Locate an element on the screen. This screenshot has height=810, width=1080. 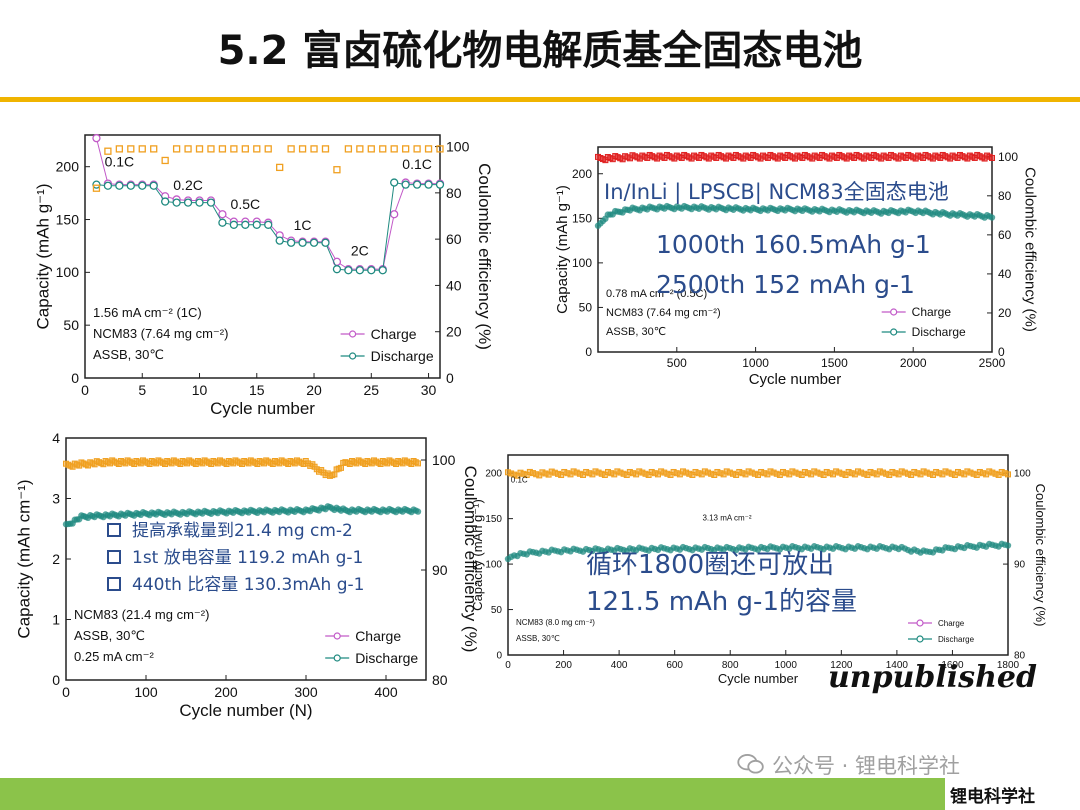
condition-note: NCM83 (21.4 mg cm⁻²) is located at coordinates (141, 614).